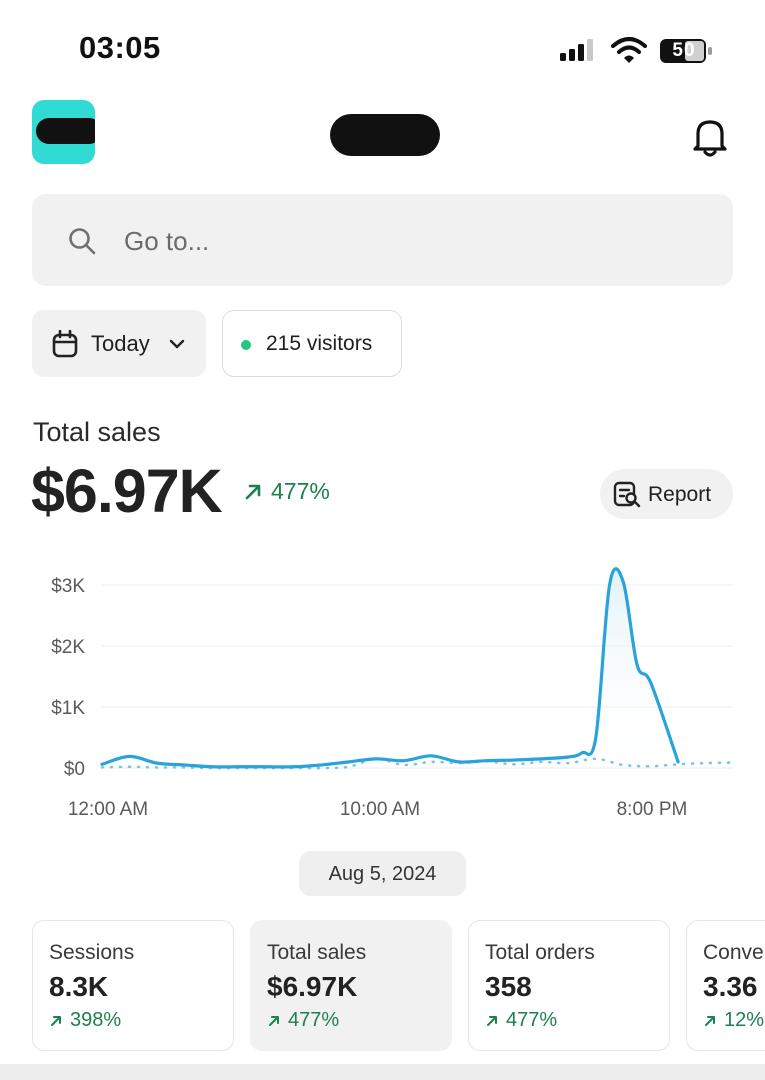 This screenshot has height=1080, width=765. Describe the element at coordinates (246, 345) in the screenshot. I see `live-dot-icon` at that location.